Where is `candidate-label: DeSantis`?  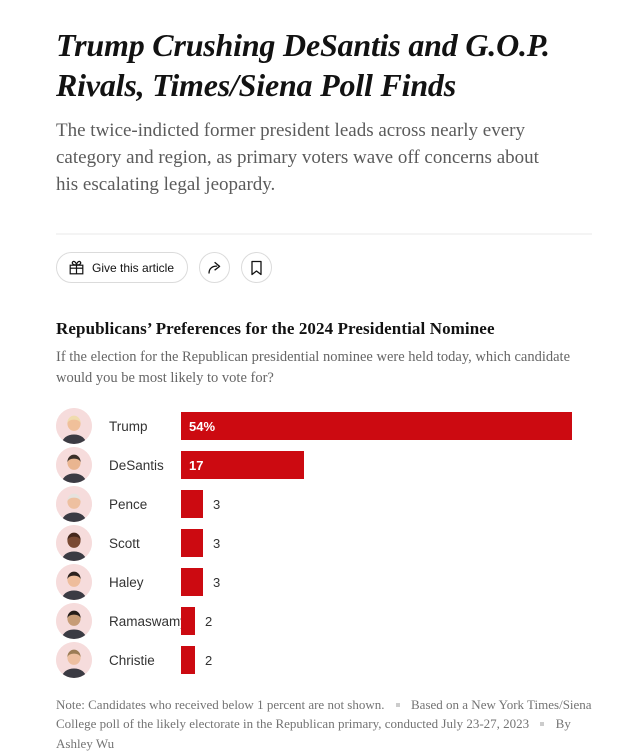 candidate-label: DeSantis is located at coordinates (136, 465).